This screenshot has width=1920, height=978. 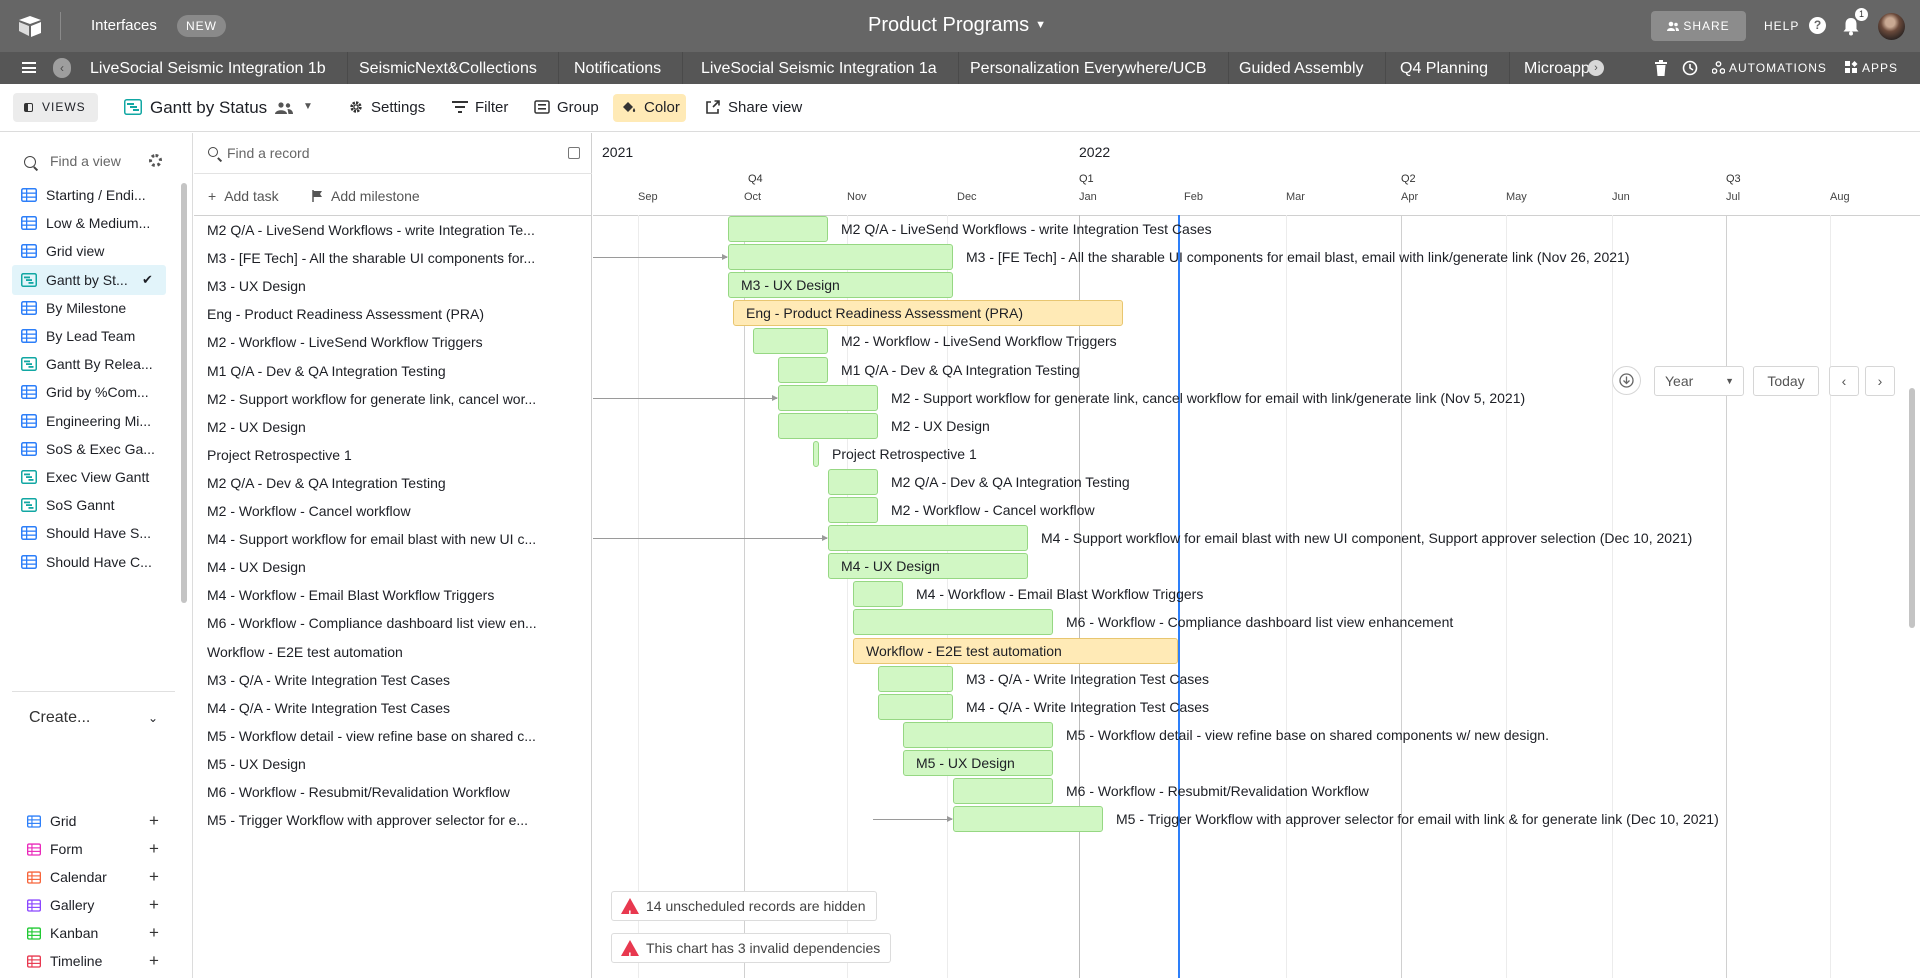 What do you see at coordinates (1302, 68) in the screenshot?
I see `tab-guided-assembly: Guided Assembly` at bounding box center [1302, 68].